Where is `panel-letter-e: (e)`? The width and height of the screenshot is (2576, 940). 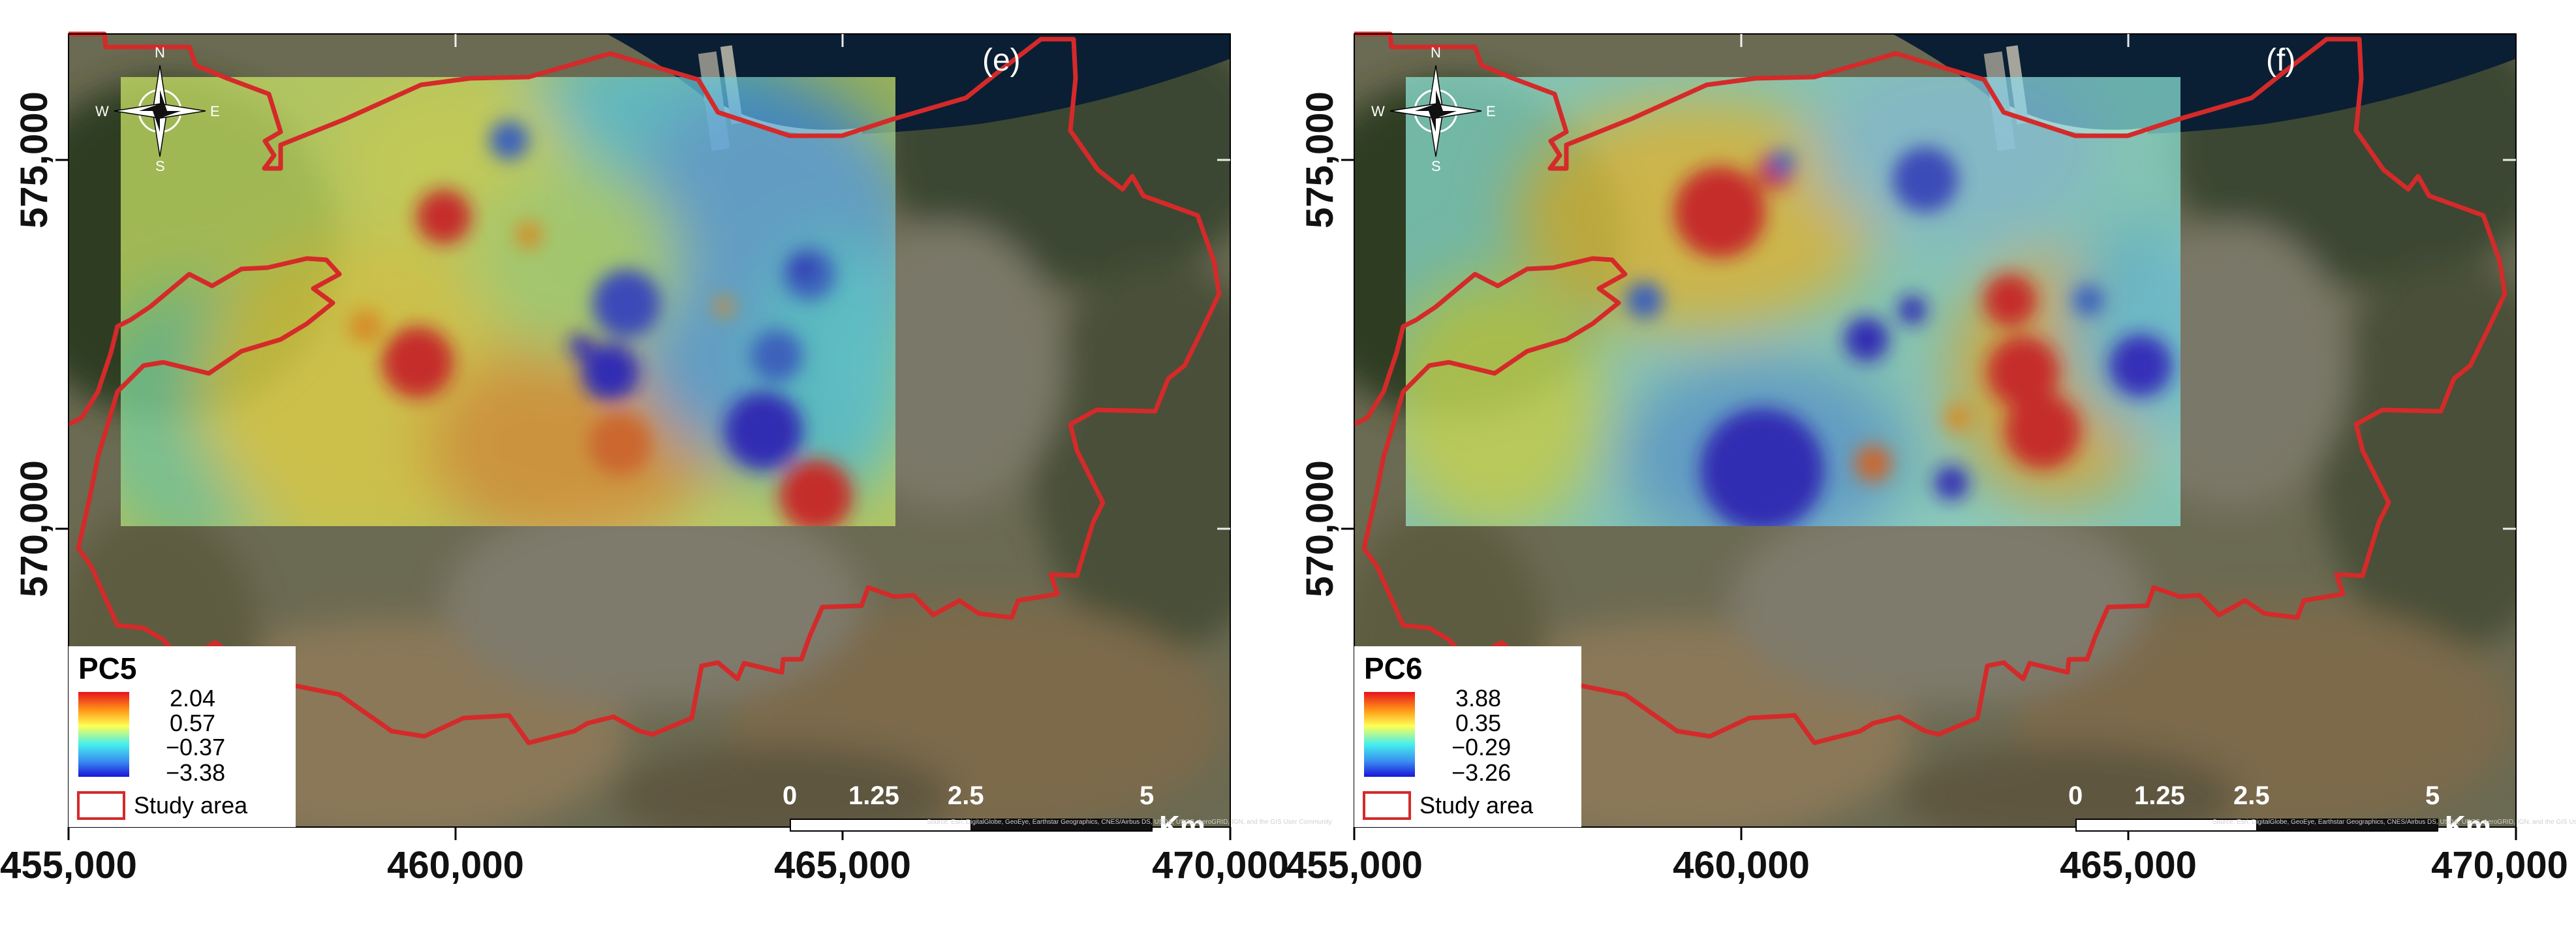 panel-letter-e: (e) is located at coordinates (1001, 61).